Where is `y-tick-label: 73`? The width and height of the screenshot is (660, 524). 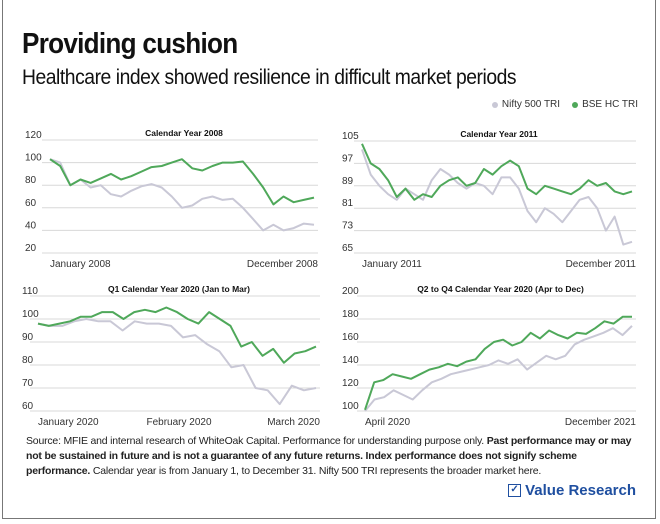 y-tick-label: 73 is located at coordinates (348, 226).